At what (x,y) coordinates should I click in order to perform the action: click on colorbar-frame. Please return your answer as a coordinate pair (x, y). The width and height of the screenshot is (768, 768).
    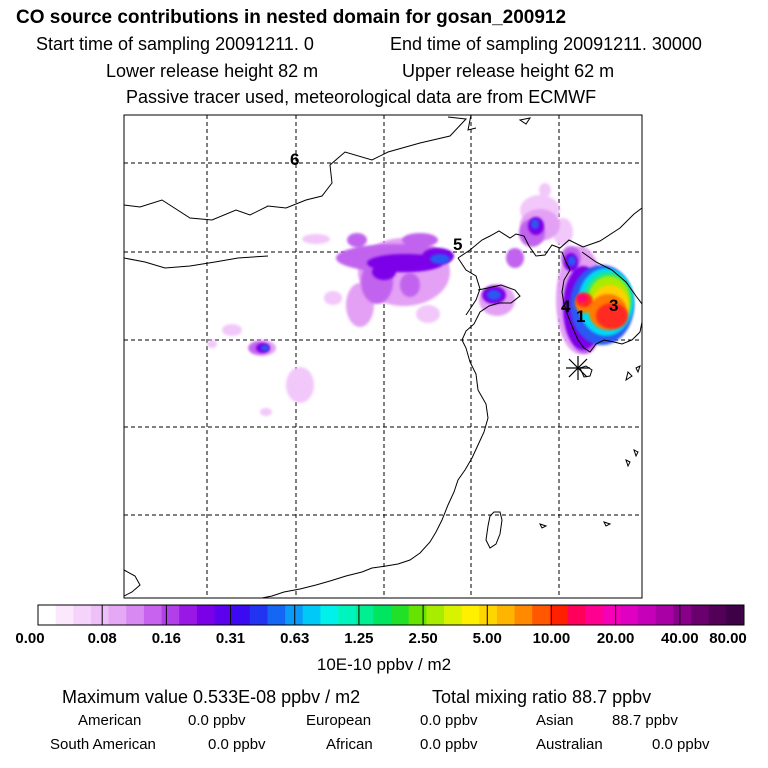
    Looking at the image, I should click on (391, 615).